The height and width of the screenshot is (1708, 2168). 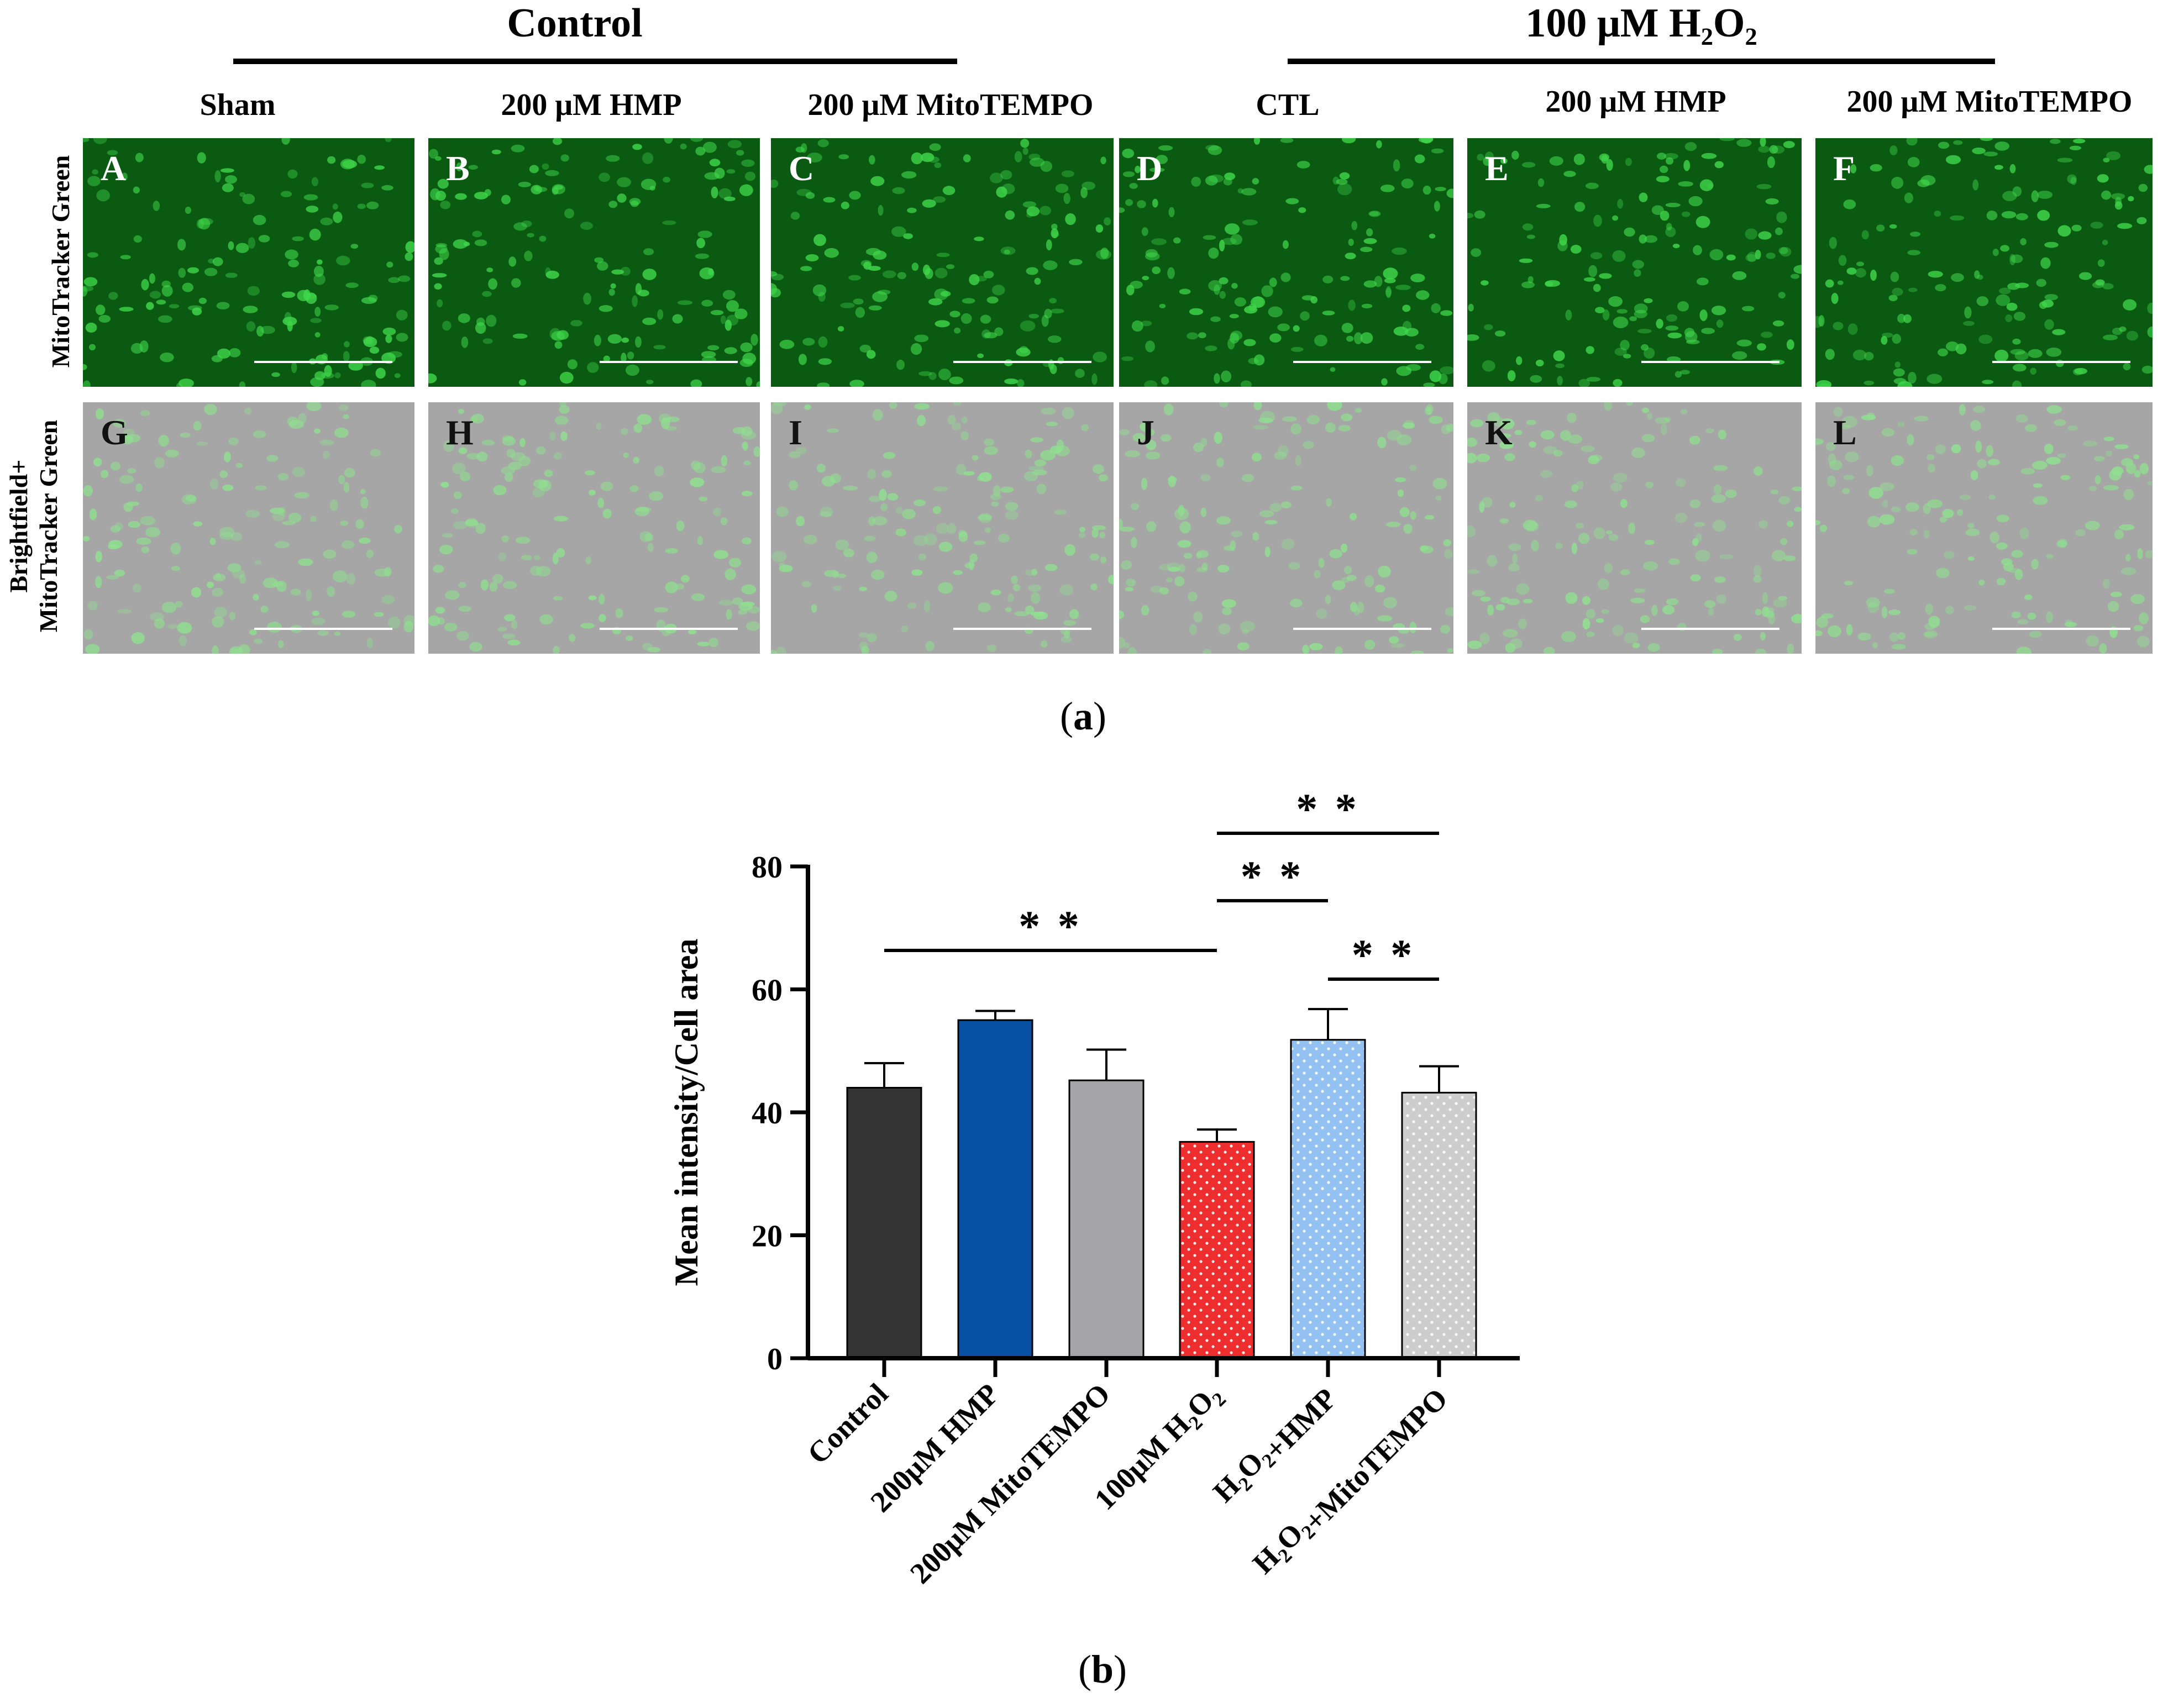 What do you see at coordinates (594, 528) in the screenshot?
I see `micrograph-image` at bounding box center [594, 528].